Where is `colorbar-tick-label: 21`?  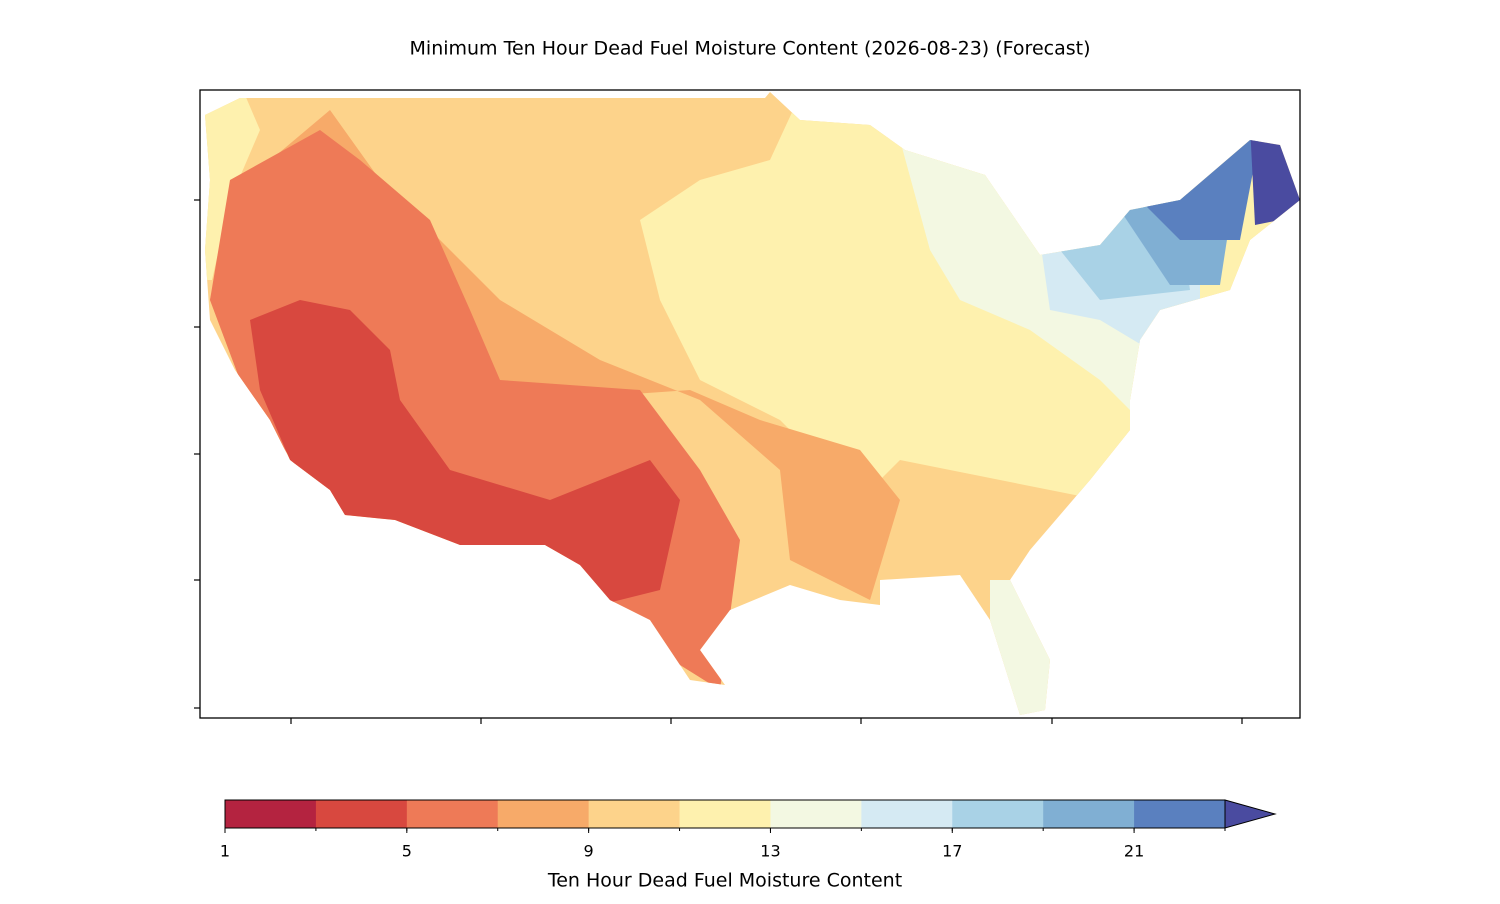 colorbar-tick-label: 21 is located at coordinates (1134, 851).